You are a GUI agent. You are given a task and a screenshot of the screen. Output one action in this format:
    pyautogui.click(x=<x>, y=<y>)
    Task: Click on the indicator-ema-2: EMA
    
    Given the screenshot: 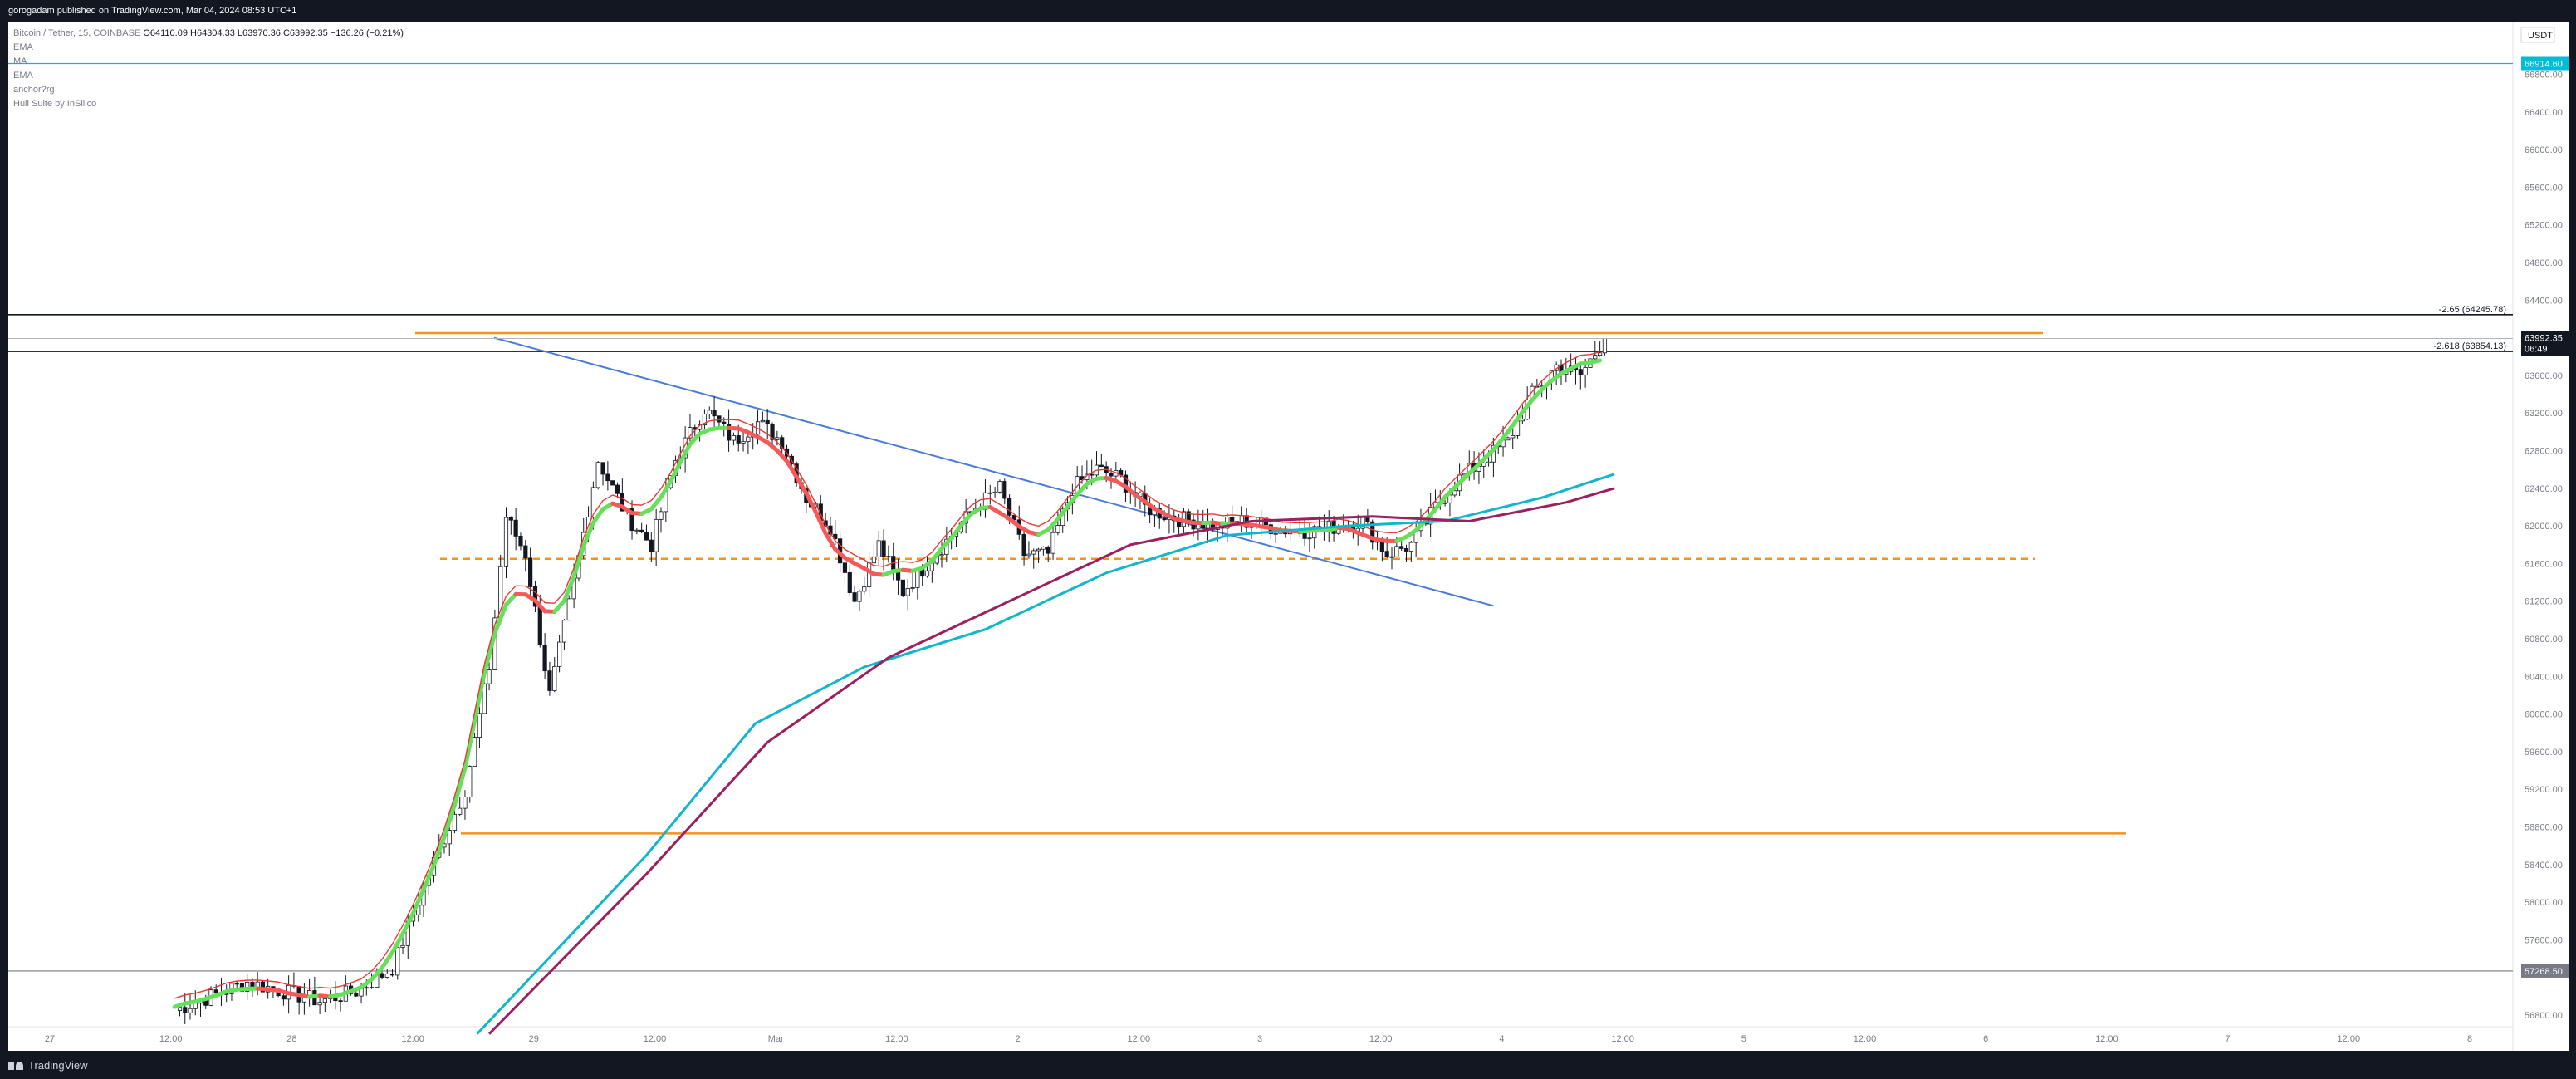 What is the action you would take?
    pyautogui.click(x=23, y=76)
    